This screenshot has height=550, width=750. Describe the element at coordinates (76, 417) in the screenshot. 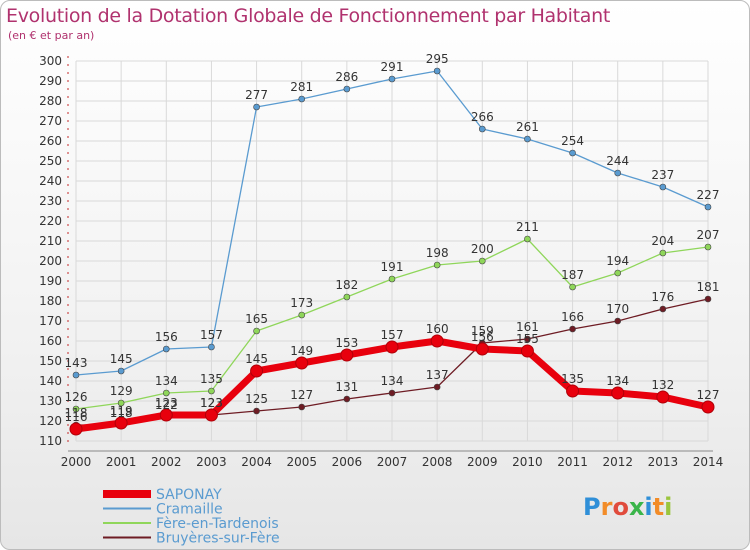

I see `data-label: 116` at that location.